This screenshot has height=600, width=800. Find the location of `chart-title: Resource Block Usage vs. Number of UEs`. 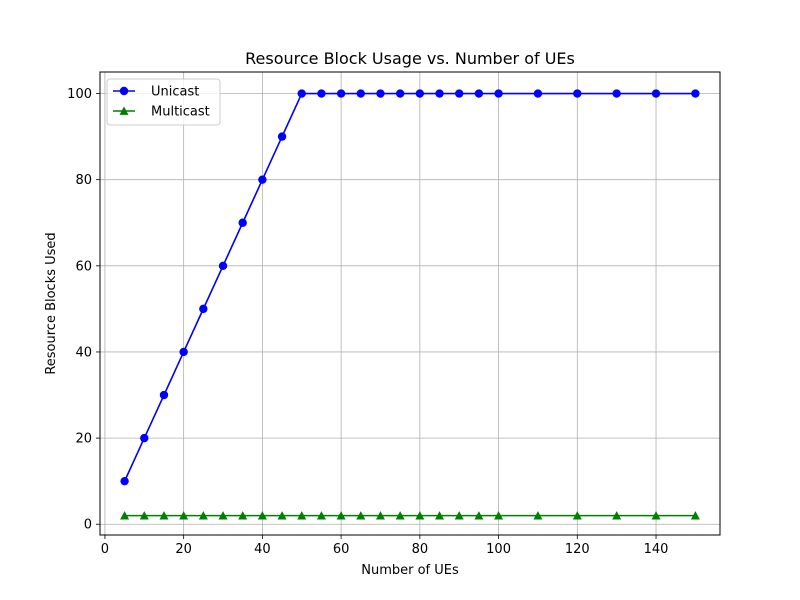

chart-title: Resource Block Usage vs. Number of UEs is located at coordinates (410, 58).